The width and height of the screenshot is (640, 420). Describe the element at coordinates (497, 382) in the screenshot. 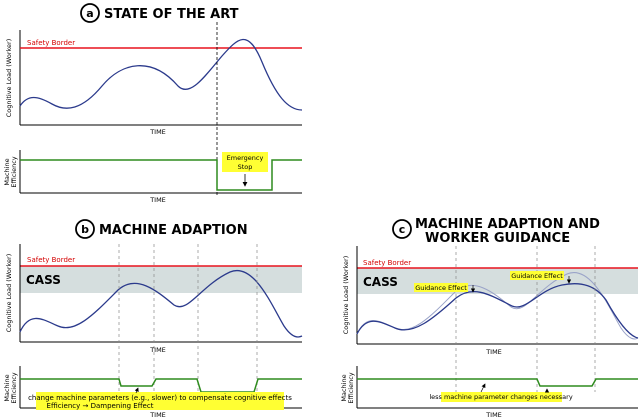

I see `panel-c-efficiency-line` at that location.